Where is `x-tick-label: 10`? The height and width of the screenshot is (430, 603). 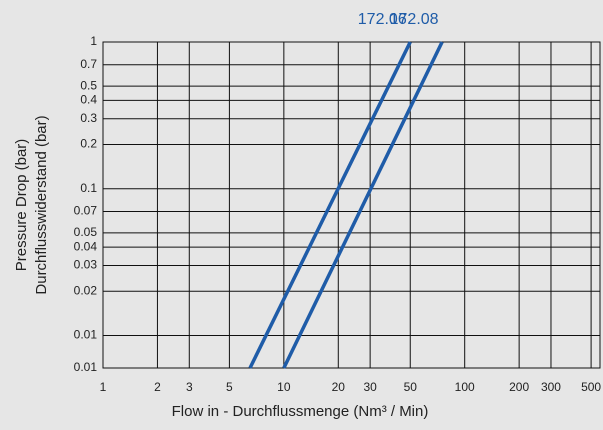 x-tick-label: 10 is located at coordinates (284, 387).